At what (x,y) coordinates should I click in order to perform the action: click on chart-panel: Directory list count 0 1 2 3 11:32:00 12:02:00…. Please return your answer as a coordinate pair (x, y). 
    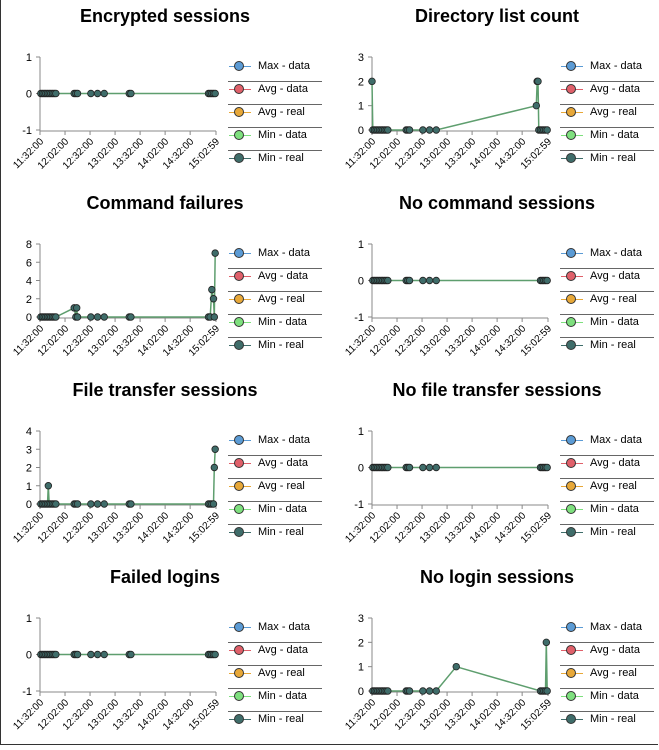
    Looking at the image, I should click on (493, 90).